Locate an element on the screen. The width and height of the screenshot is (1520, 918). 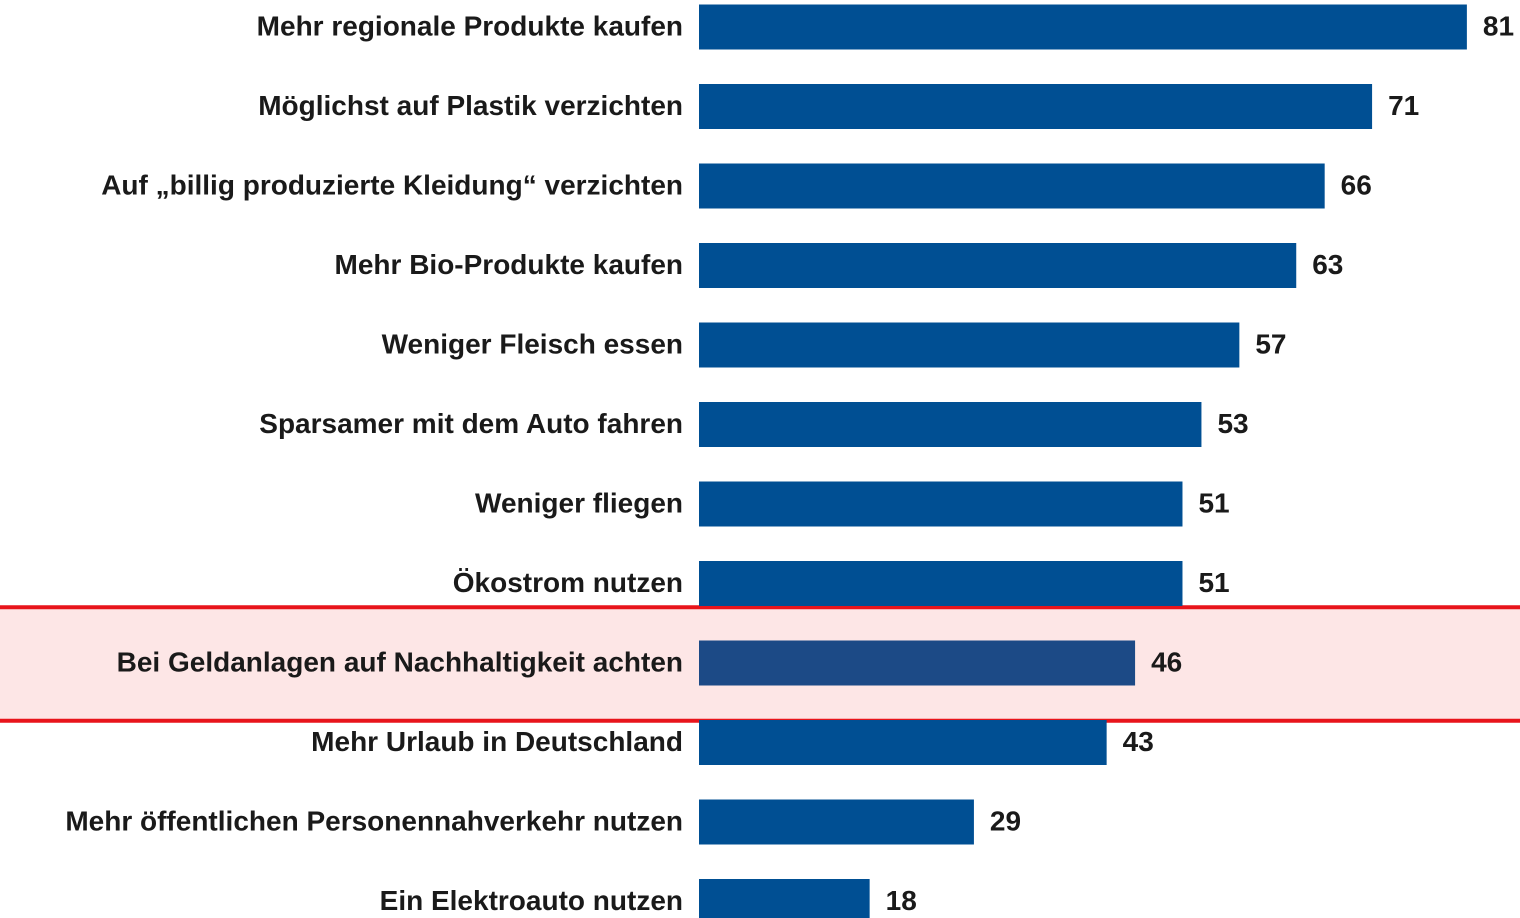
value-label: 43 is located at coordinates (1138, 741).